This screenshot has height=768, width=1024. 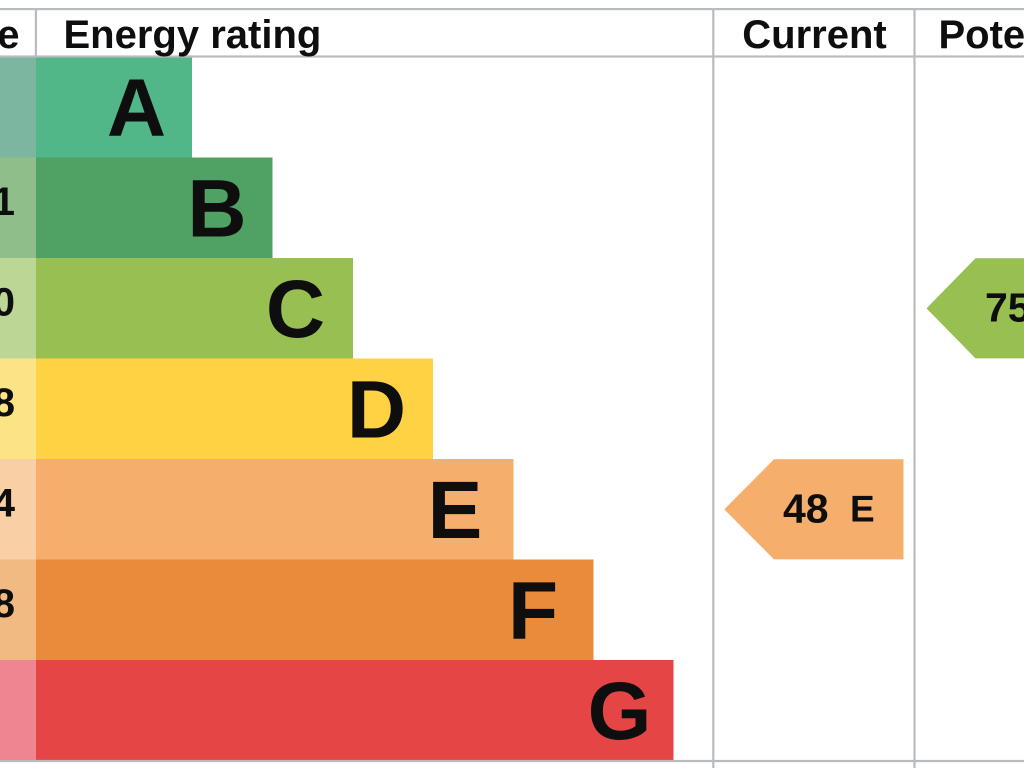 What do you see at coordinates (216, 208) in the screenshot?
I see `svg-text: B` at bounding box center [216, 208].